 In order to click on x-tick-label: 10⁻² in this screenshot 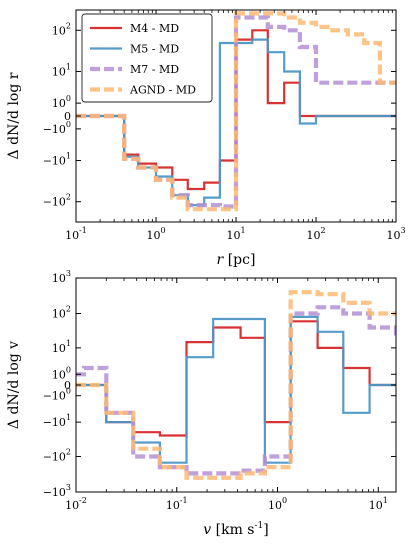, I will do `click(76, 504)`.